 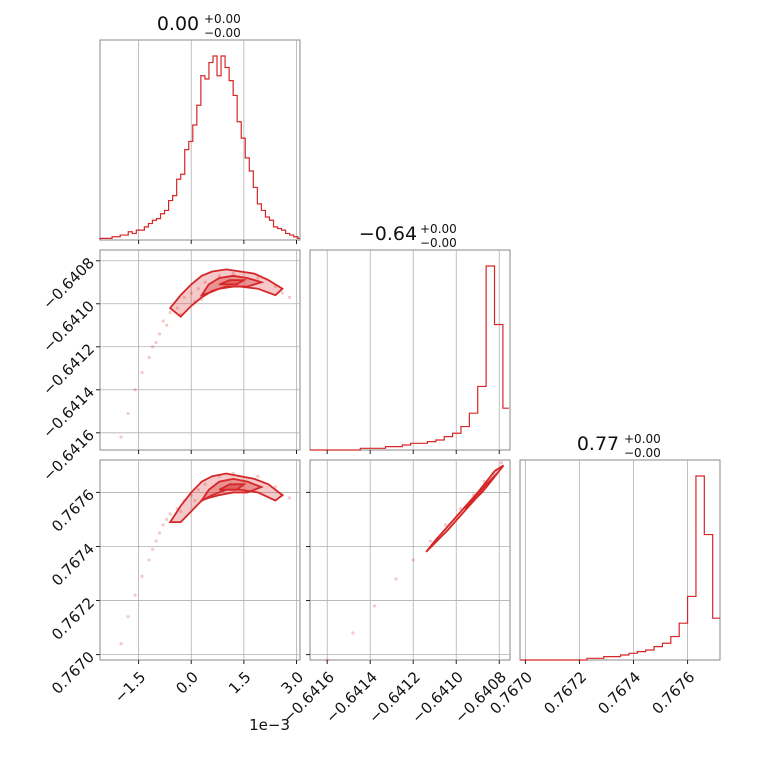 What do you see at coordinates (673, 693) in the screenshot?
I see `x-tick-label: 0.7676` at bounding box center [673, 693].